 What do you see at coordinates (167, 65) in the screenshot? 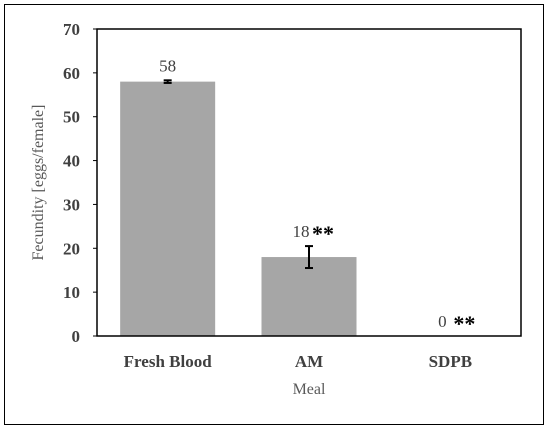
I see `data-label: 58` at bounding box center [167, 65].